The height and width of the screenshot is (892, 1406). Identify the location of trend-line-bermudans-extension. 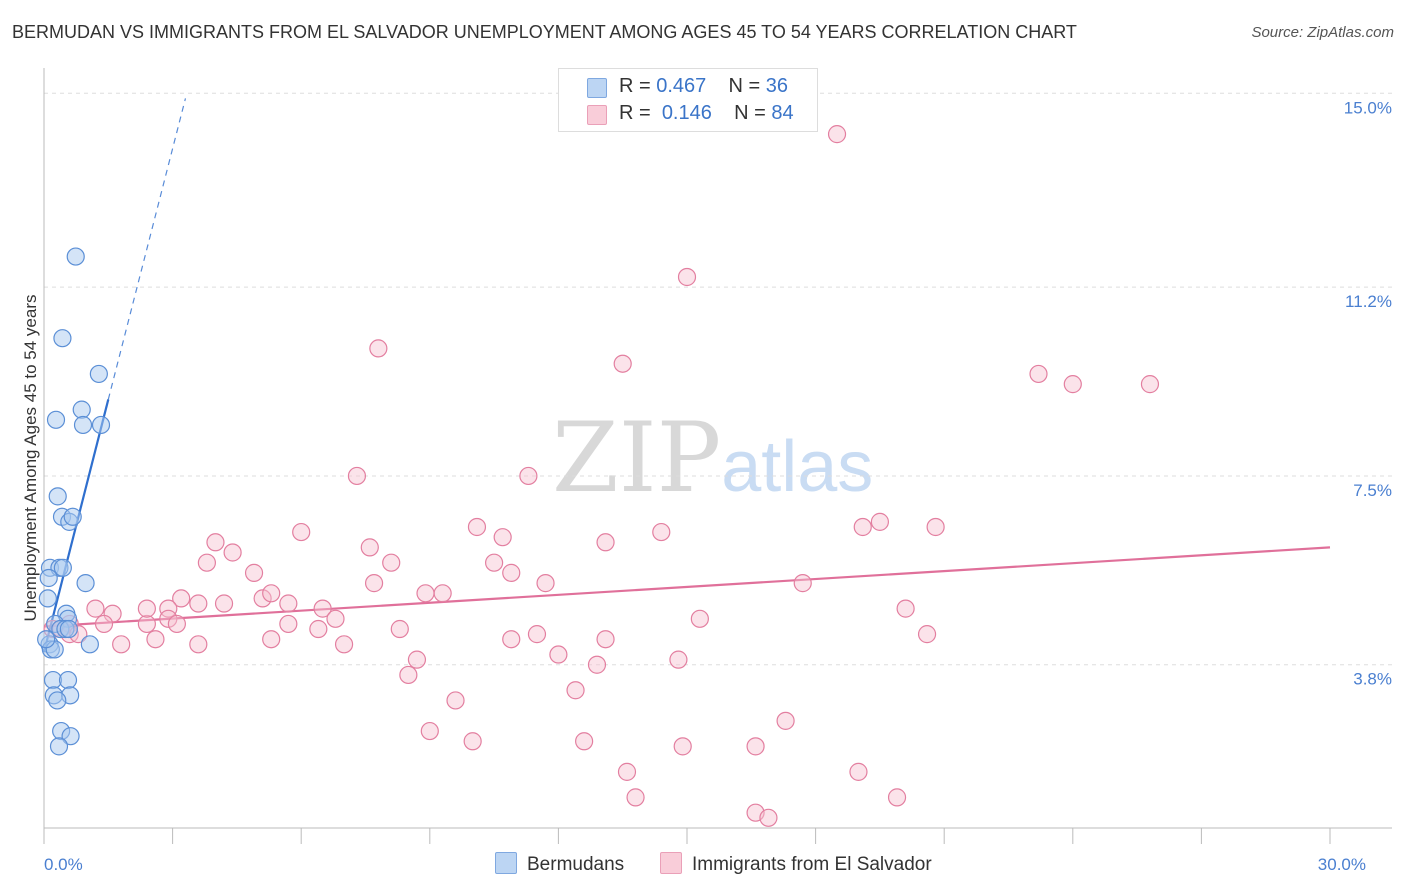
(147, 249).